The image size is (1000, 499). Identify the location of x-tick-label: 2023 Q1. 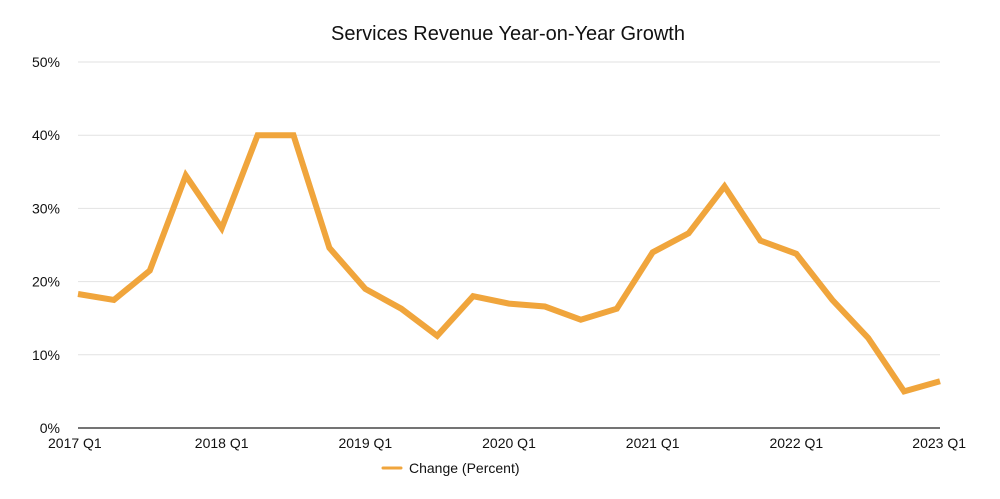
(939, 443).